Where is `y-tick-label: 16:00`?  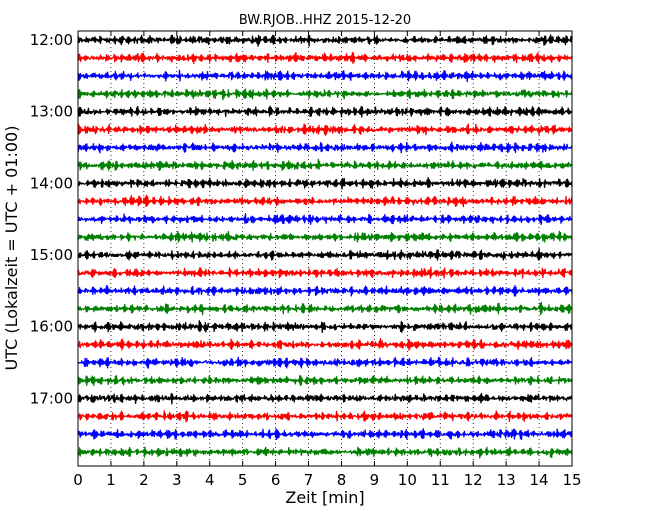 y-tick-label: 16:00 is located at coordinates (51, 327).